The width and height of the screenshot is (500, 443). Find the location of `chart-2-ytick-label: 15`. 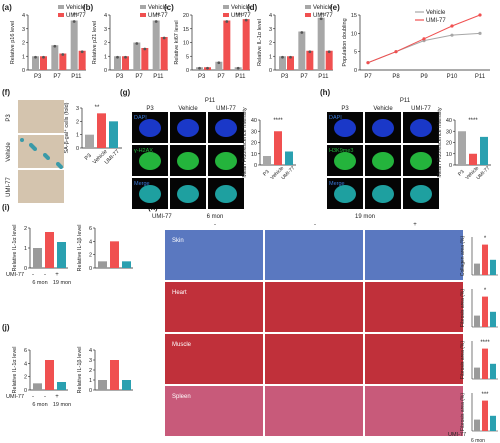

chart-2-ytick-label: 15 is located at coordinates (186, 30).